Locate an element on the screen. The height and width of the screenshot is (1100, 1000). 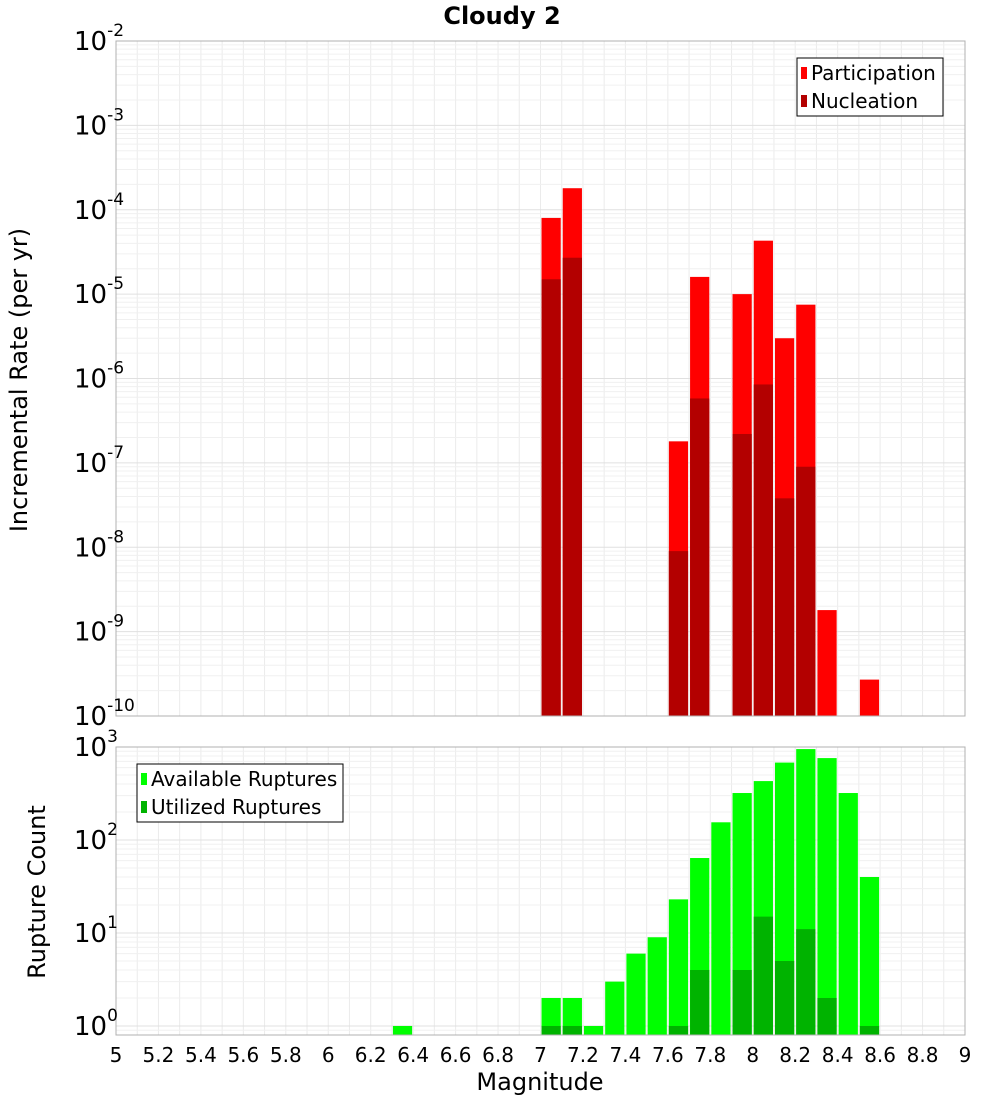
y-tick-label: 10³ is located at coordinates (96, 745).